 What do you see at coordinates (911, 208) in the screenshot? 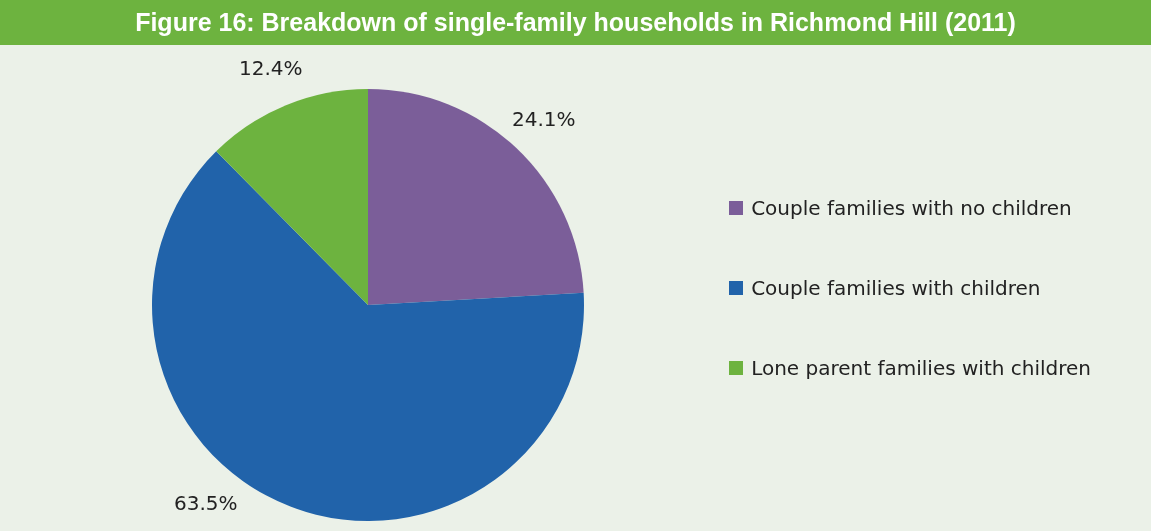
I see `legend-label: Couple families with no children` at bounding box center [911, 208].